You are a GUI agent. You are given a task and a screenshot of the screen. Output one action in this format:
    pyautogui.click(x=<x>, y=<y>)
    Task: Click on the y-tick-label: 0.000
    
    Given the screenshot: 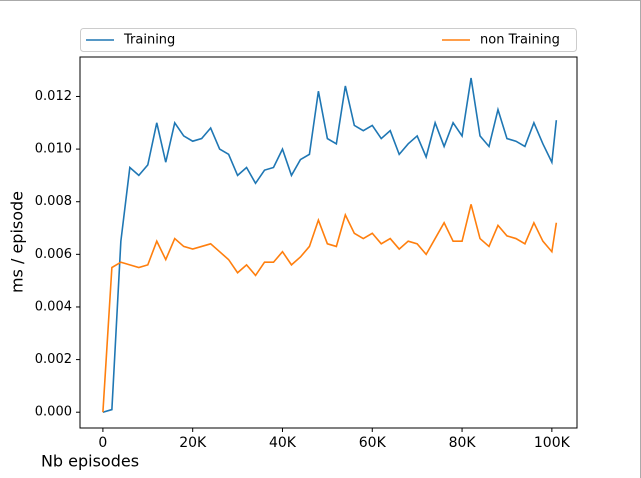 What is the action you would take?
    pyautogui.click(x=53, y=412)
    